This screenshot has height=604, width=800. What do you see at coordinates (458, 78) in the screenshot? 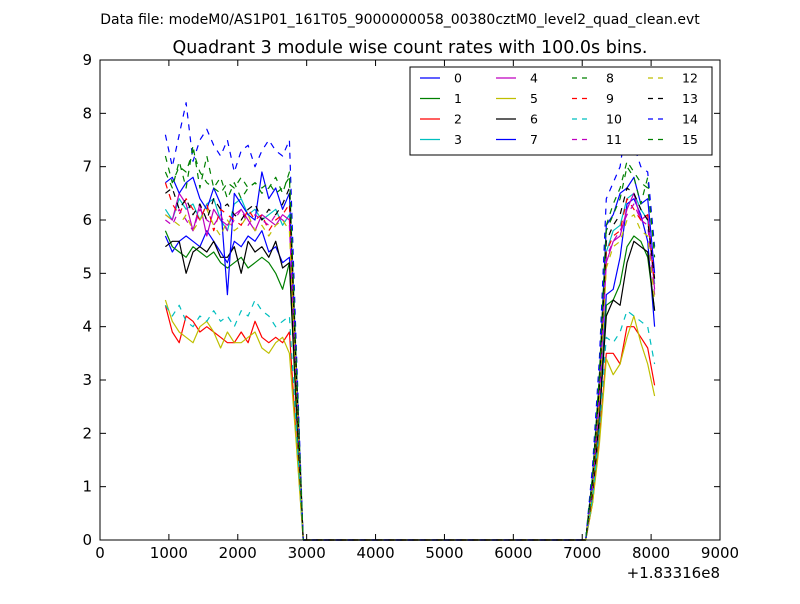
I see `legend-label-0: 0` at bounding box center [458, 78].